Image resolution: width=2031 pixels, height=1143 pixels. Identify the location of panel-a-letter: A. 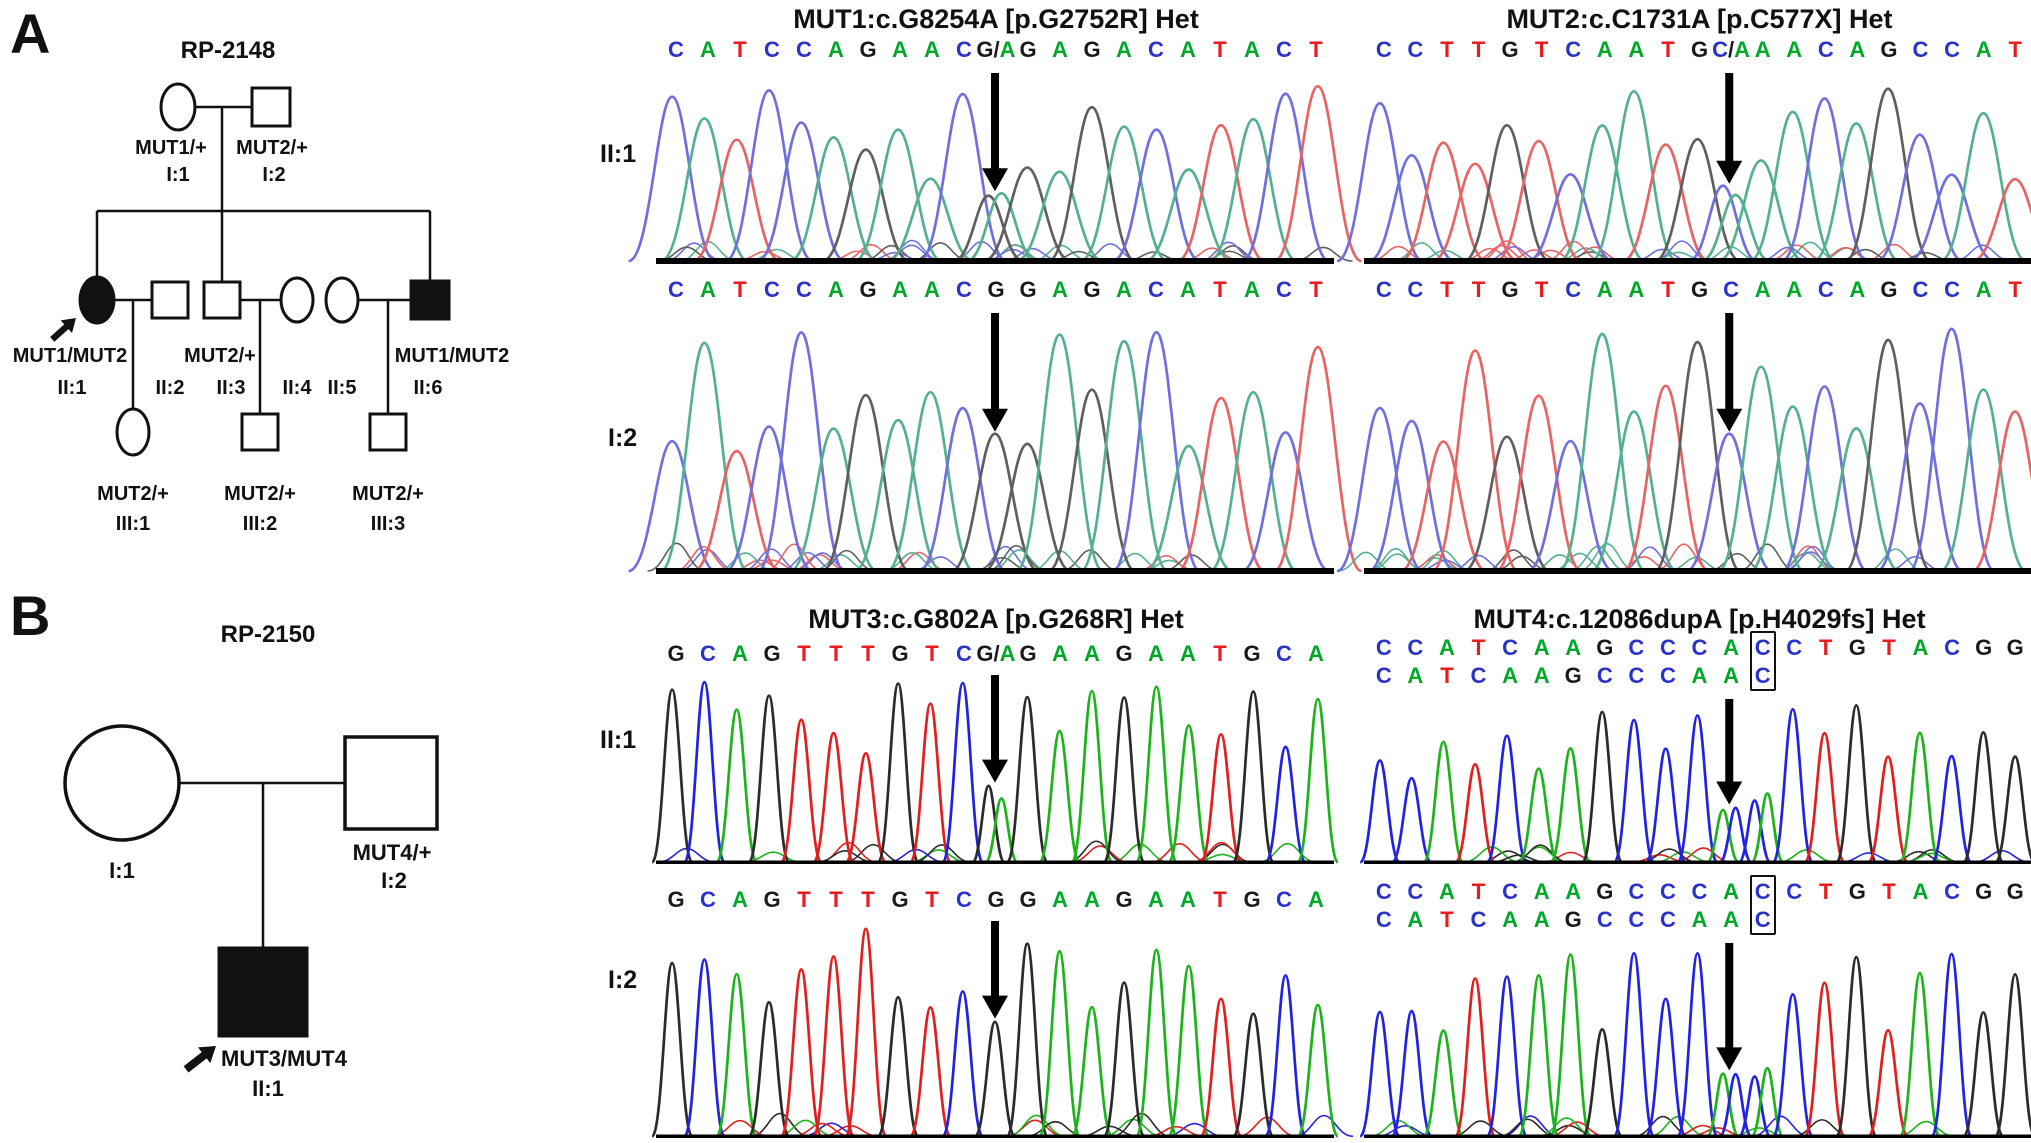
(30, 33).